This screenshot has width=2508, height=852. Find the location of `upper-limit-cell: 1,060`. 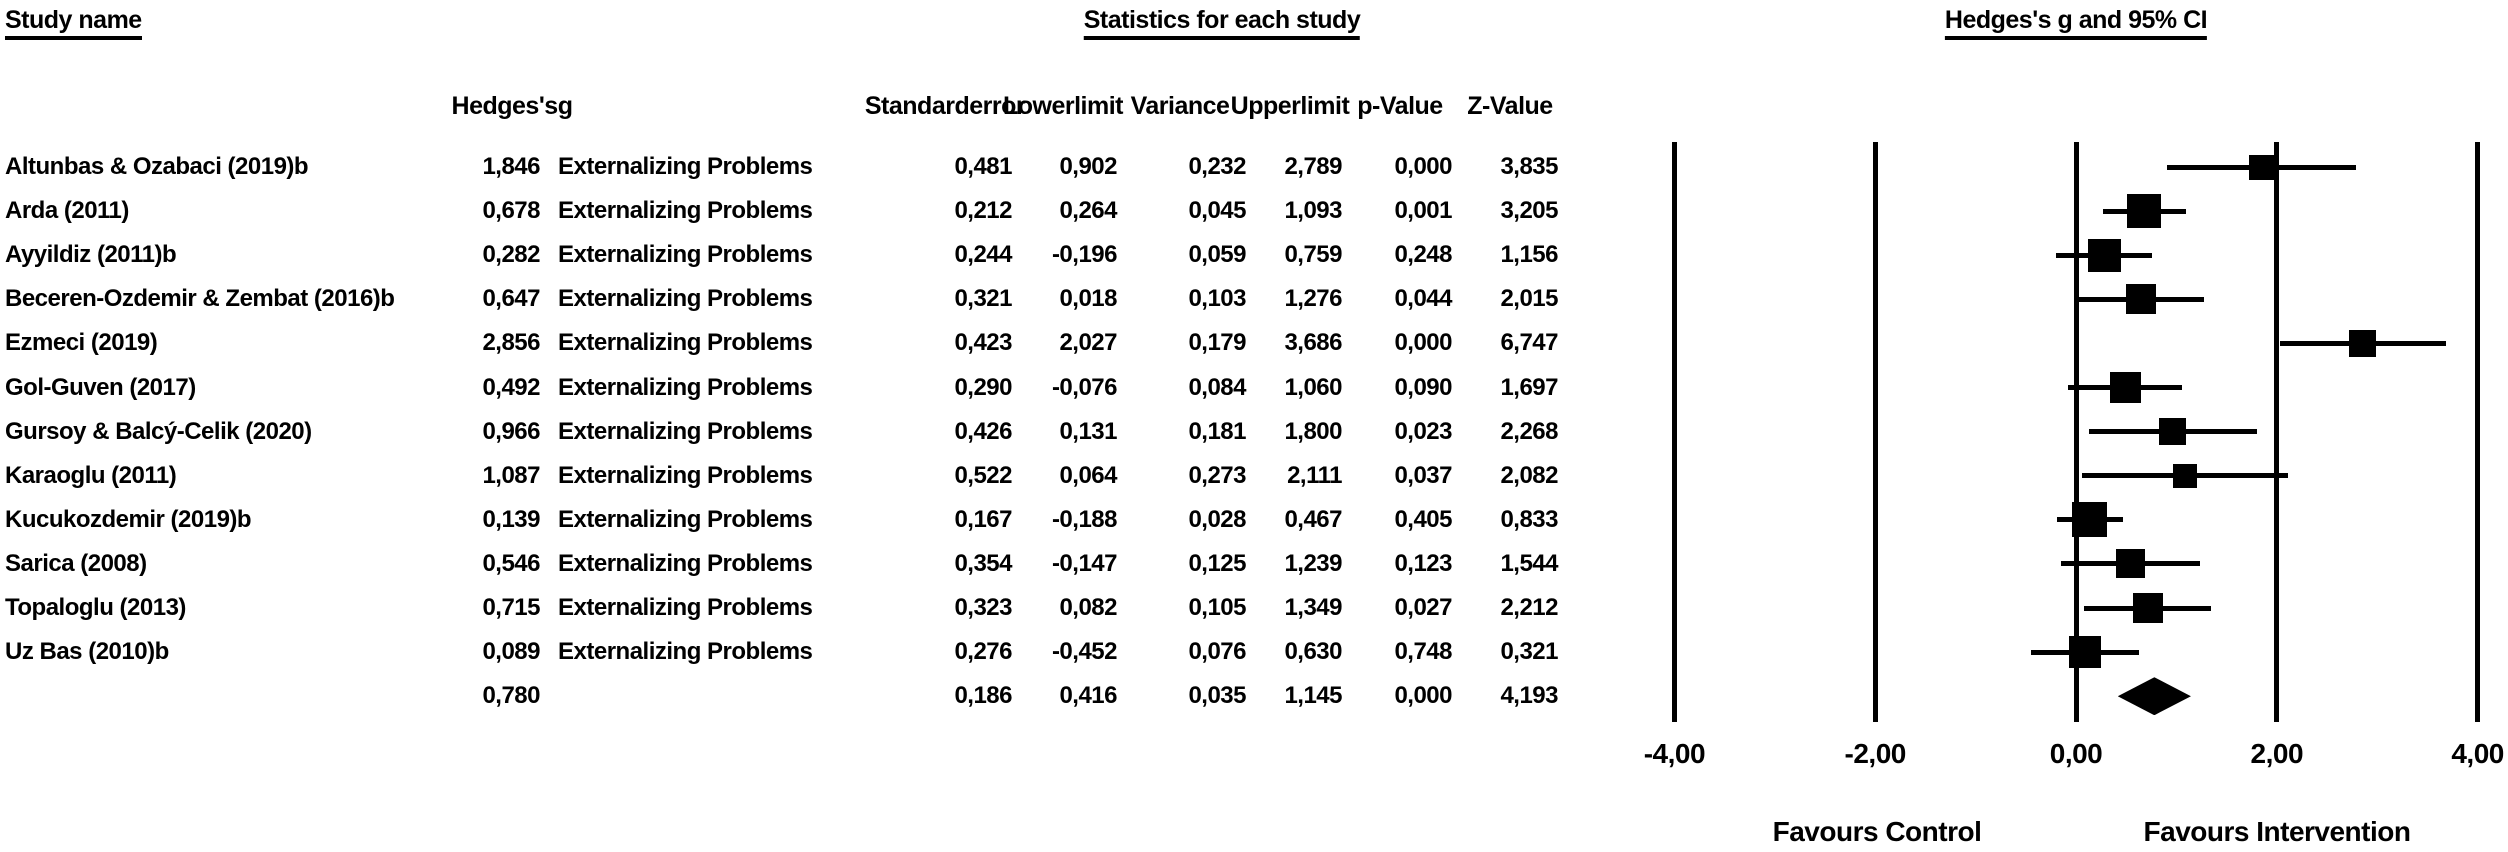

upper-limit-cell: 1,060 is located at coordinates (1313, 387).